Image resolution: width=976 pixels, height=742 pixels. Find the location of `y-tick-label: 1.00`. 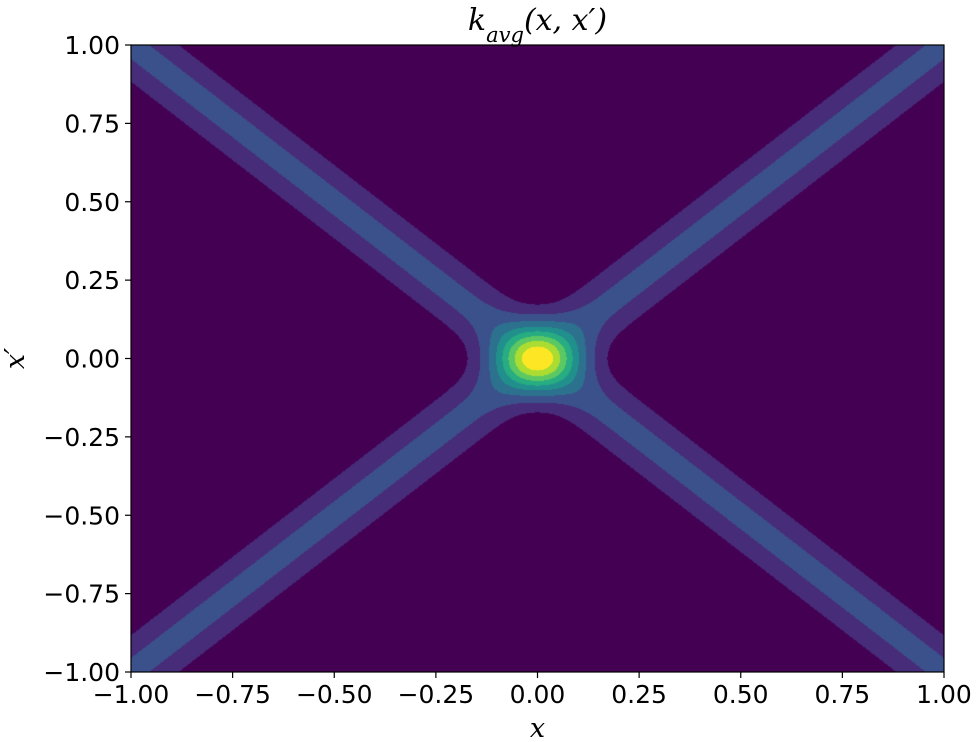

y-tick-label: 1.00 is located at coordinates (92, 45).